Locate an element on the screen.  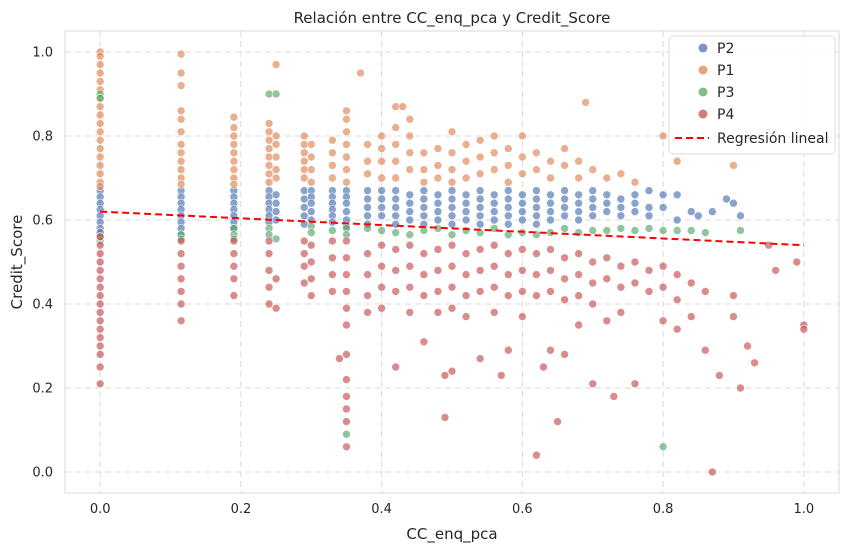
y-tick-label: 0.4 is located at coordinates (42, 305).